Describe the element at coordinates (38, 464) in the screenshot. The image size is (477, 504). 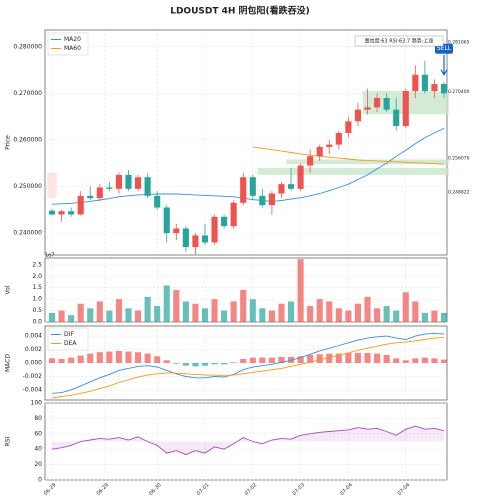
I see `y-tick-label: 20` at that location.